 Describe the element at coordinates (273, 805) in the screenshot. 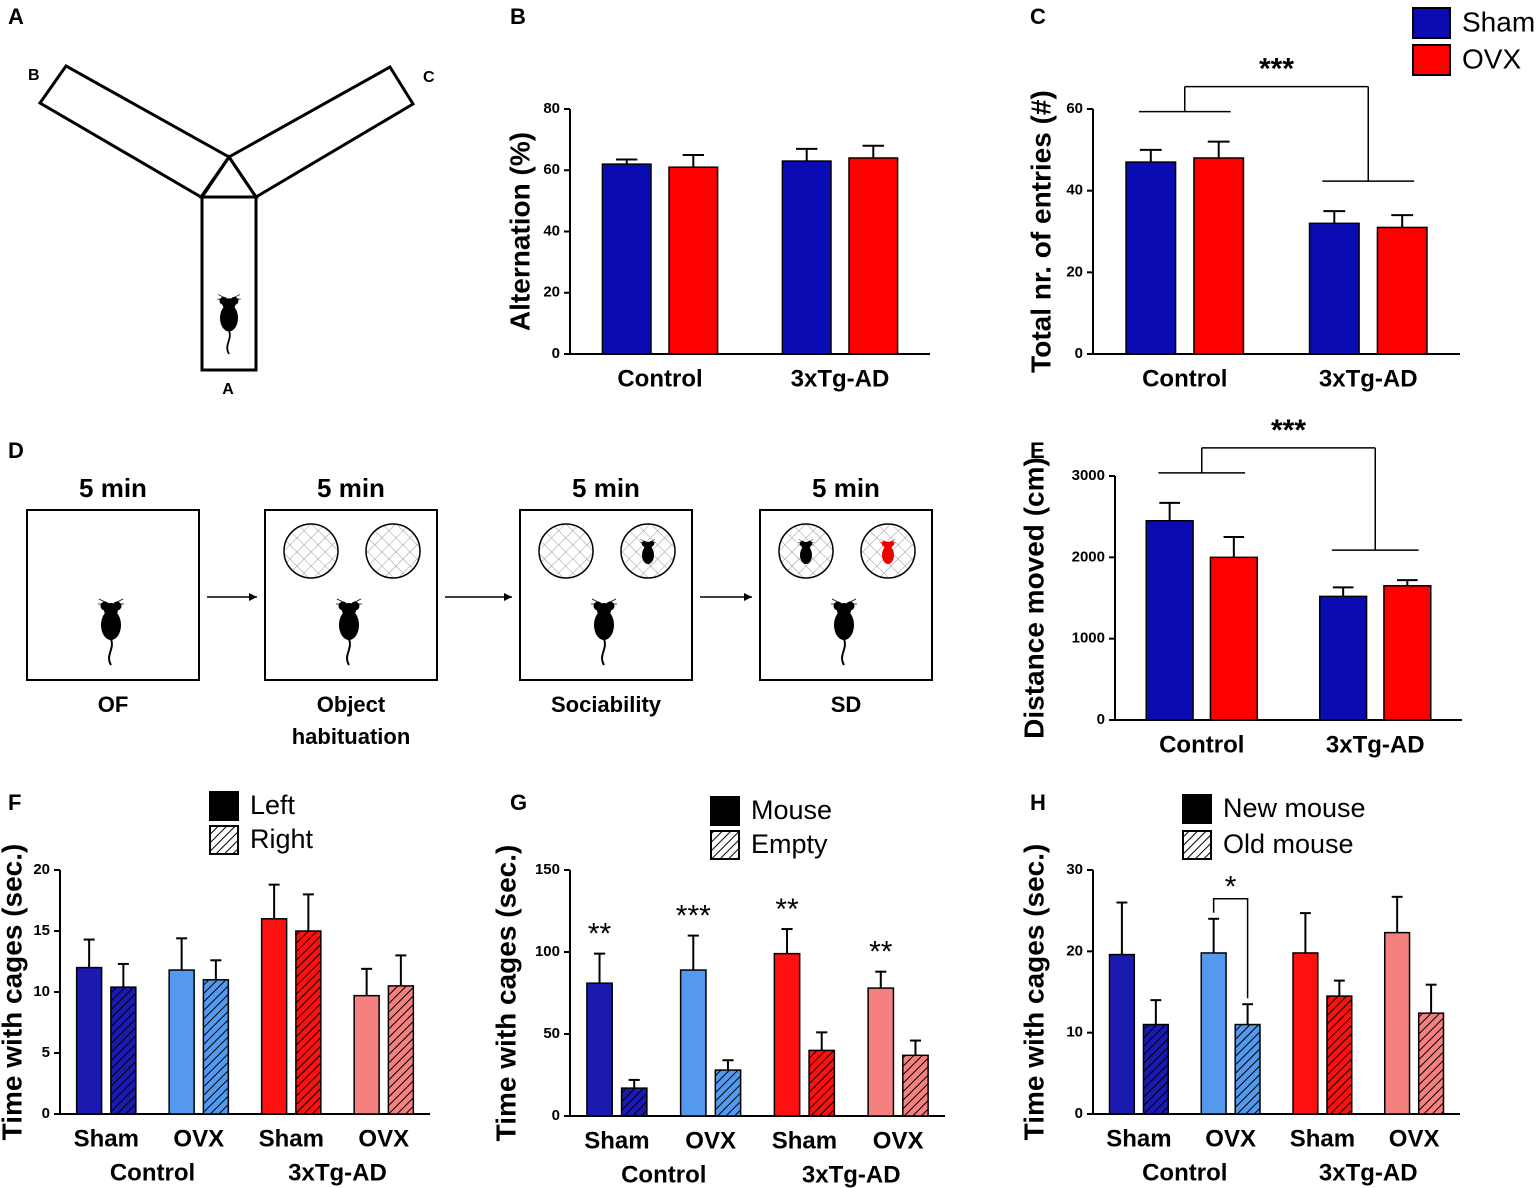

I see `legend-label: Left` at that location.